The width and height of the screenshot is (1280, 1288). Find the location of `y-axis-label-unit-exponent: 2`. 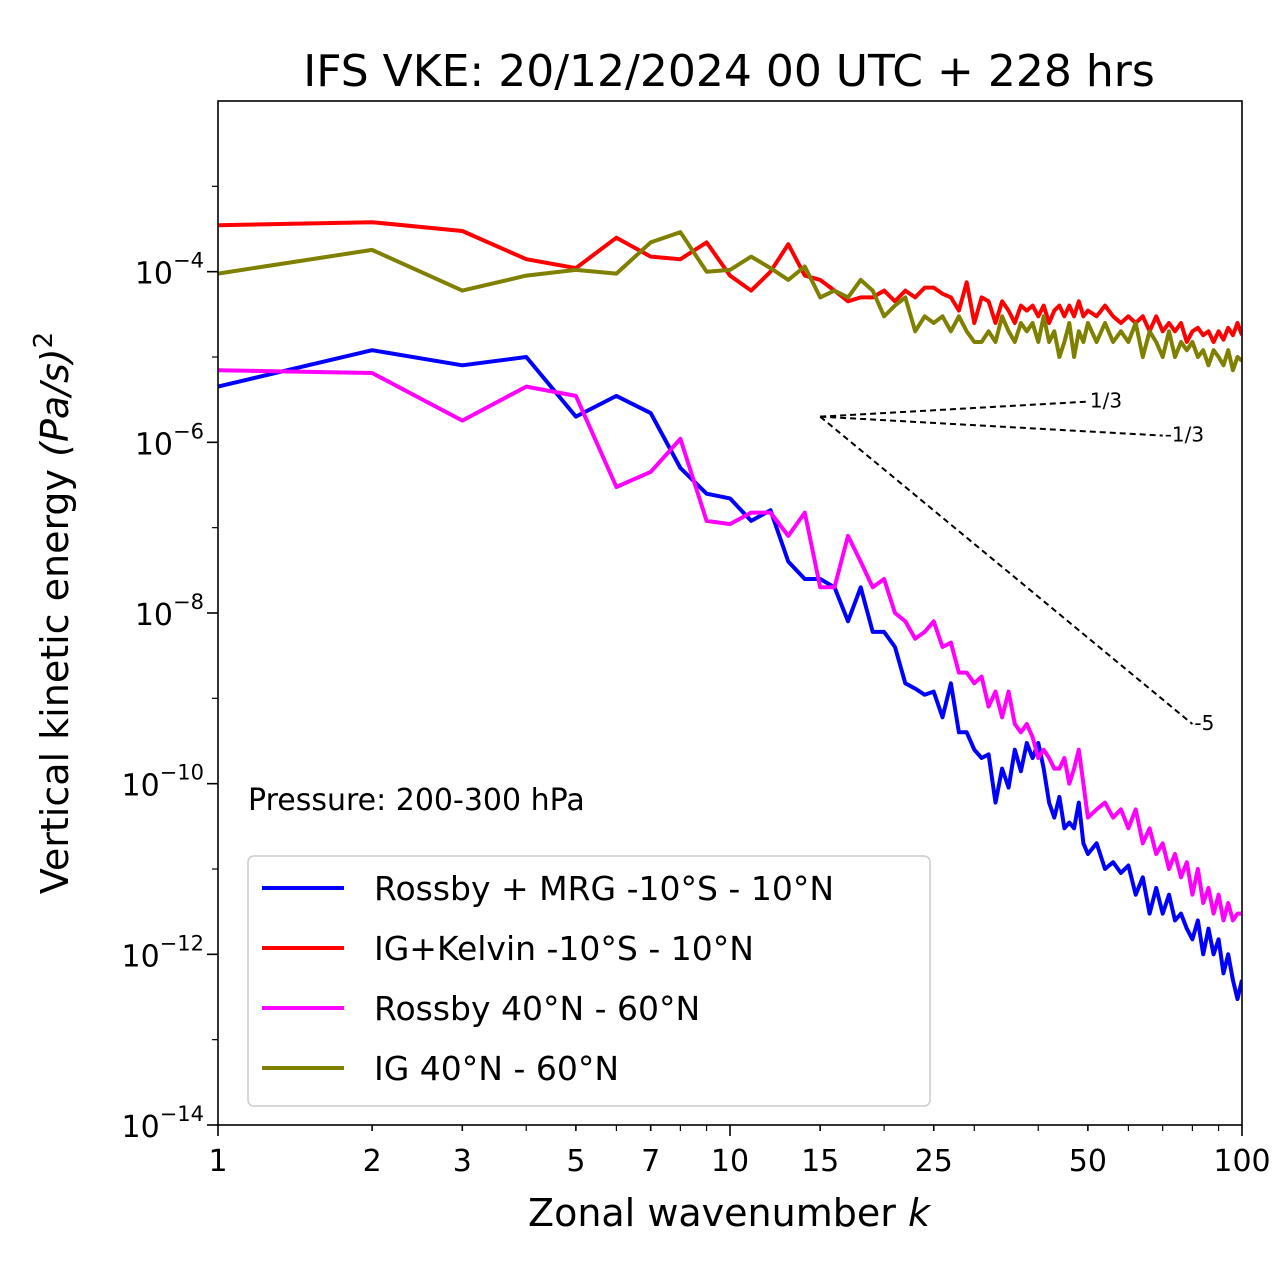

y-axis-label-unit-exponent: 2 is located at coordinates (44, 340).